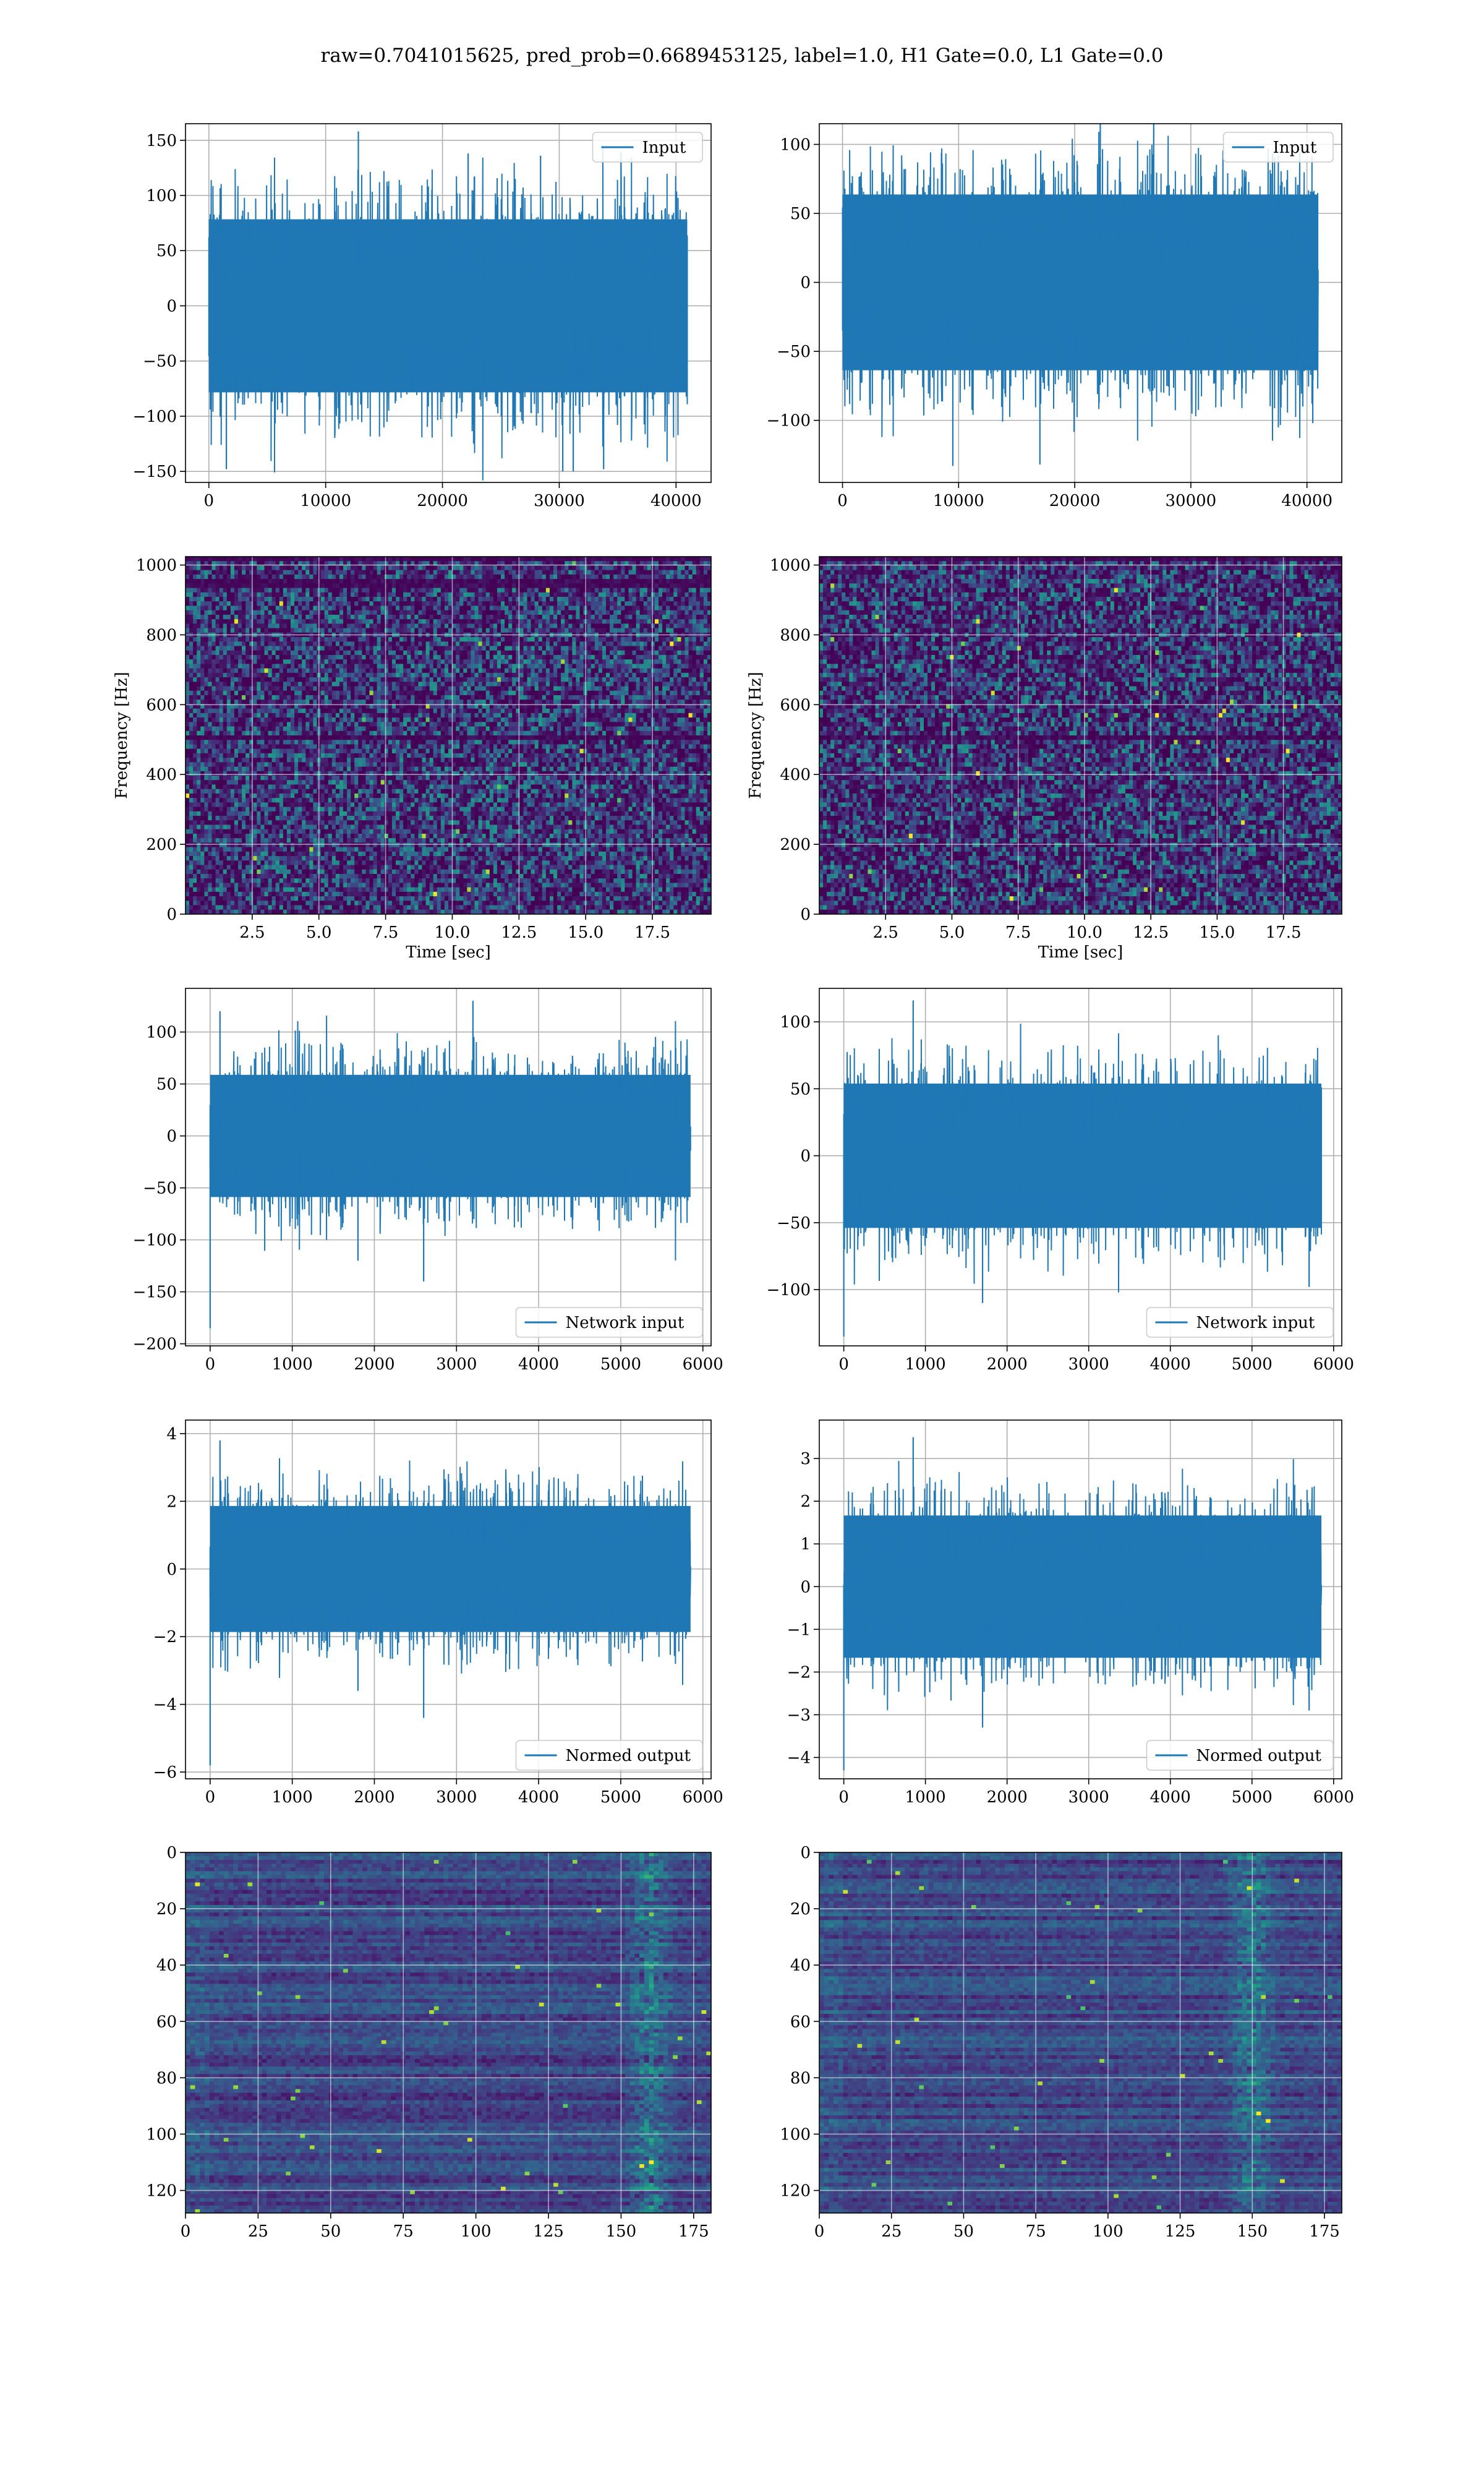 This screenshot has height=2474, width=1484. I want to click on h1-input-ytick-label: 50, so click(166, 251).